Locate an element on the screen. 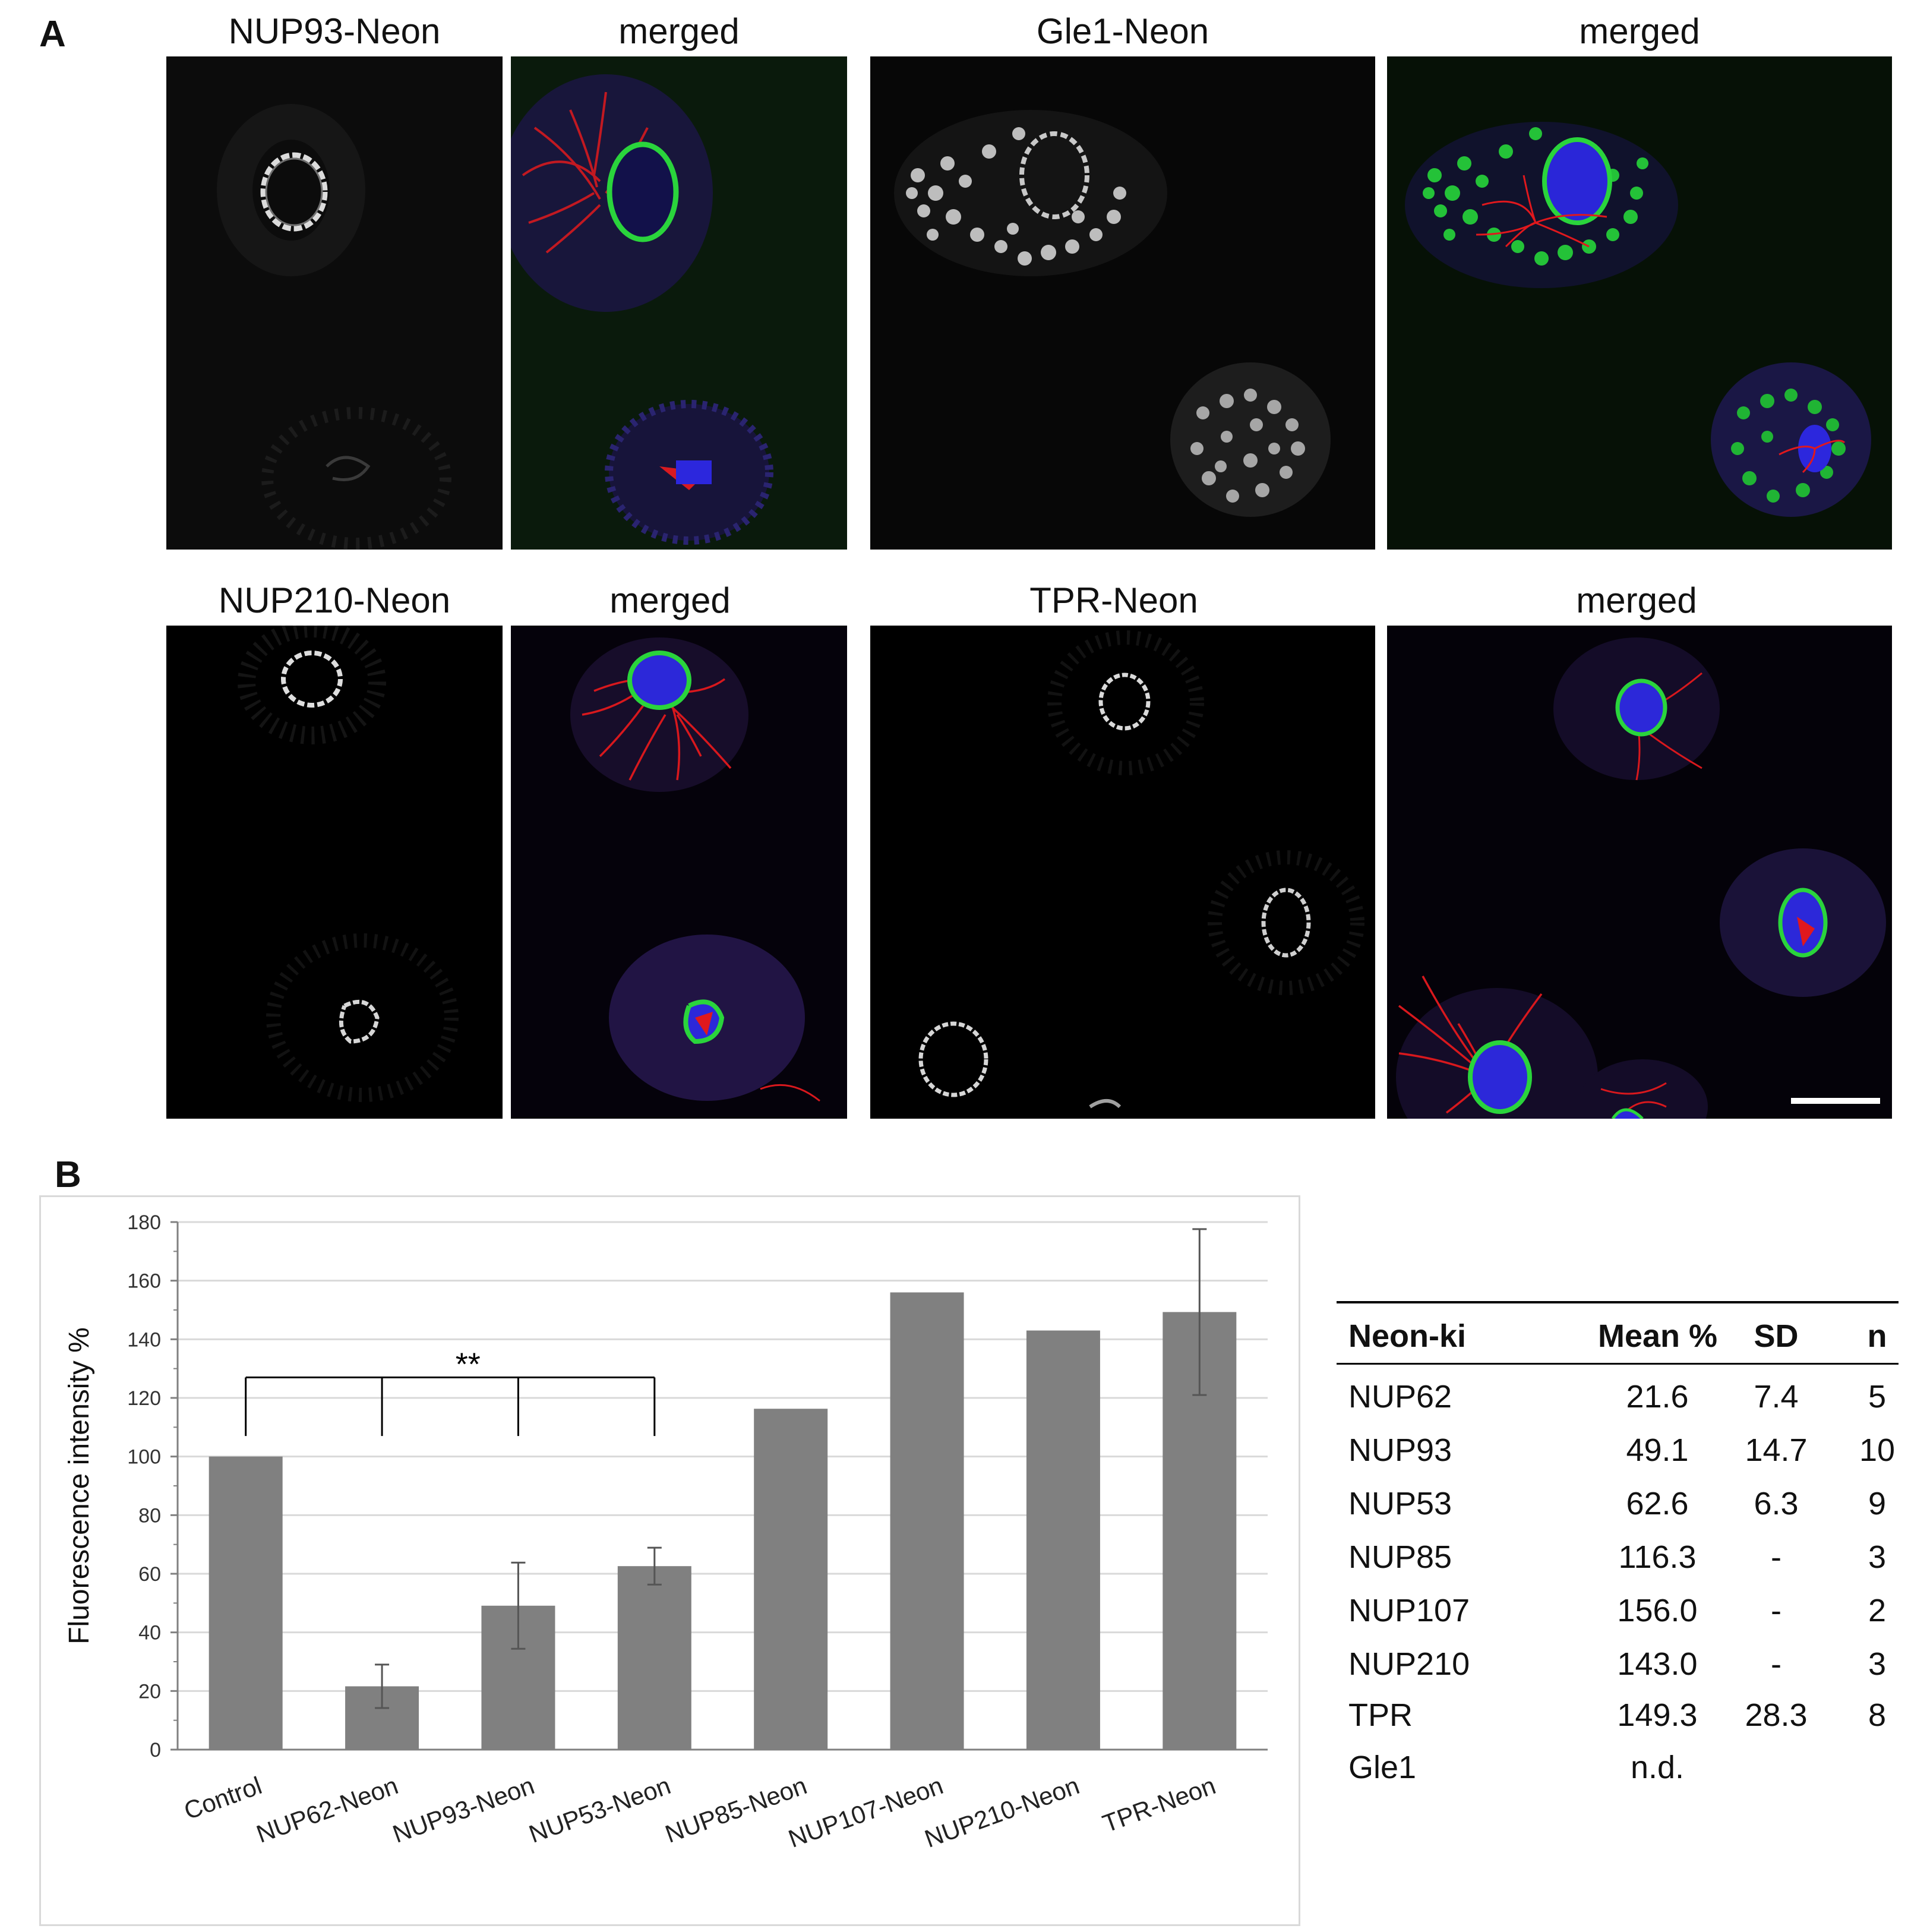  table-header-neon-ki: Neon-ki is located at coordinates (1407, 1336).